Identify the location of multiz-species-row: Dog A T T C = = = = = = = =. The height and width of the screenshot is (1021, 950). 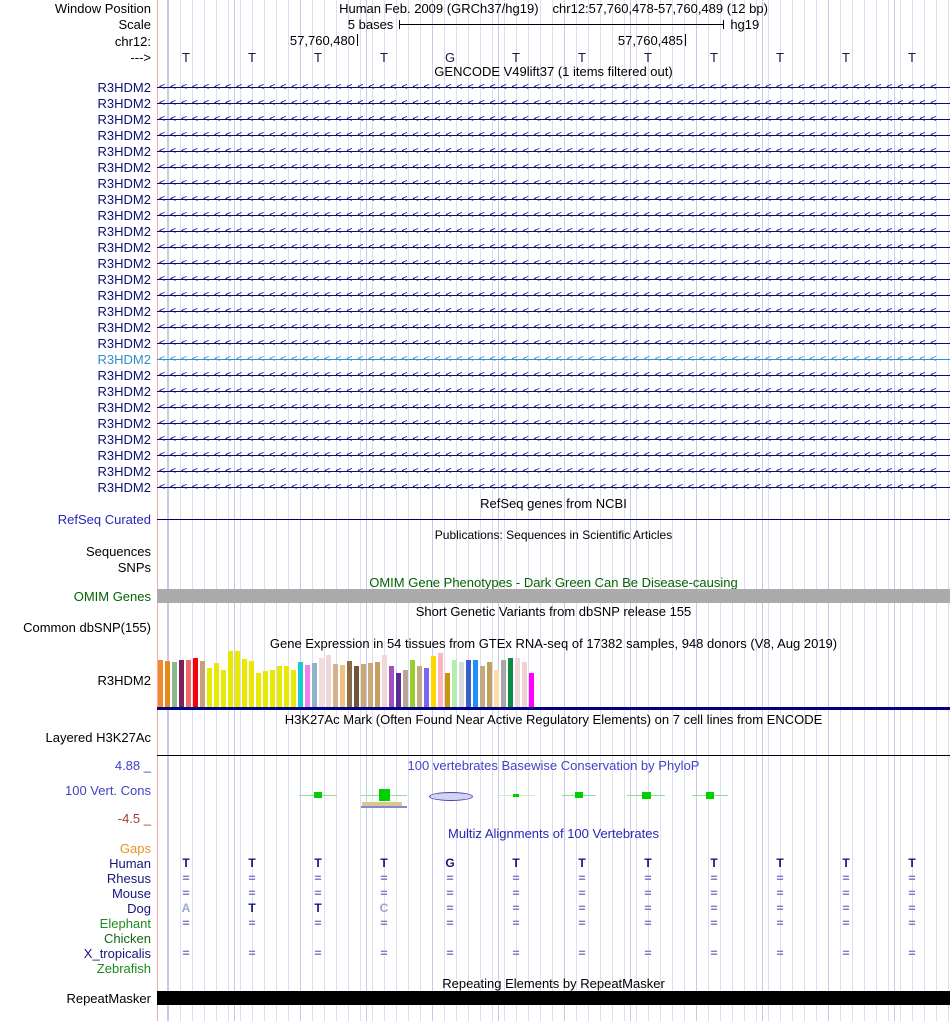
(475, 908).